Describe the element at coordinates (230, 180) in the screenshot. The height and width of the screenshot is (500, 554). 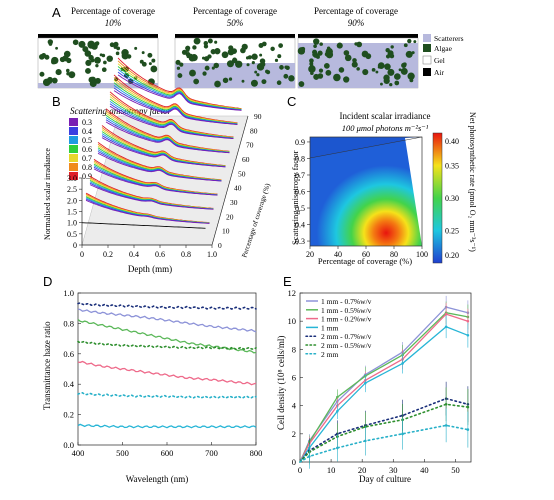
I see `b-z-axis` at that location.